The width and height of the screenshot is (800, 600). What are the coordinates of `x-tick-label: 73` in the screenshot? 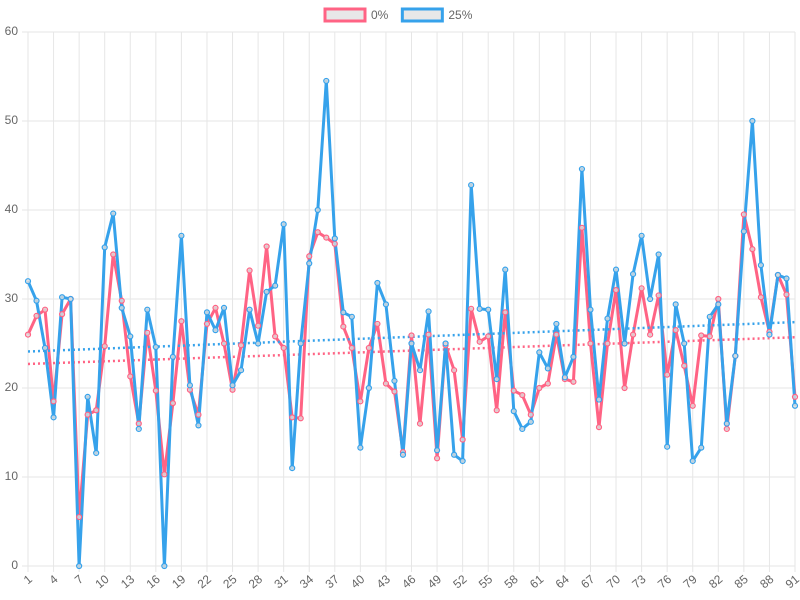 It's located at (638, 582).